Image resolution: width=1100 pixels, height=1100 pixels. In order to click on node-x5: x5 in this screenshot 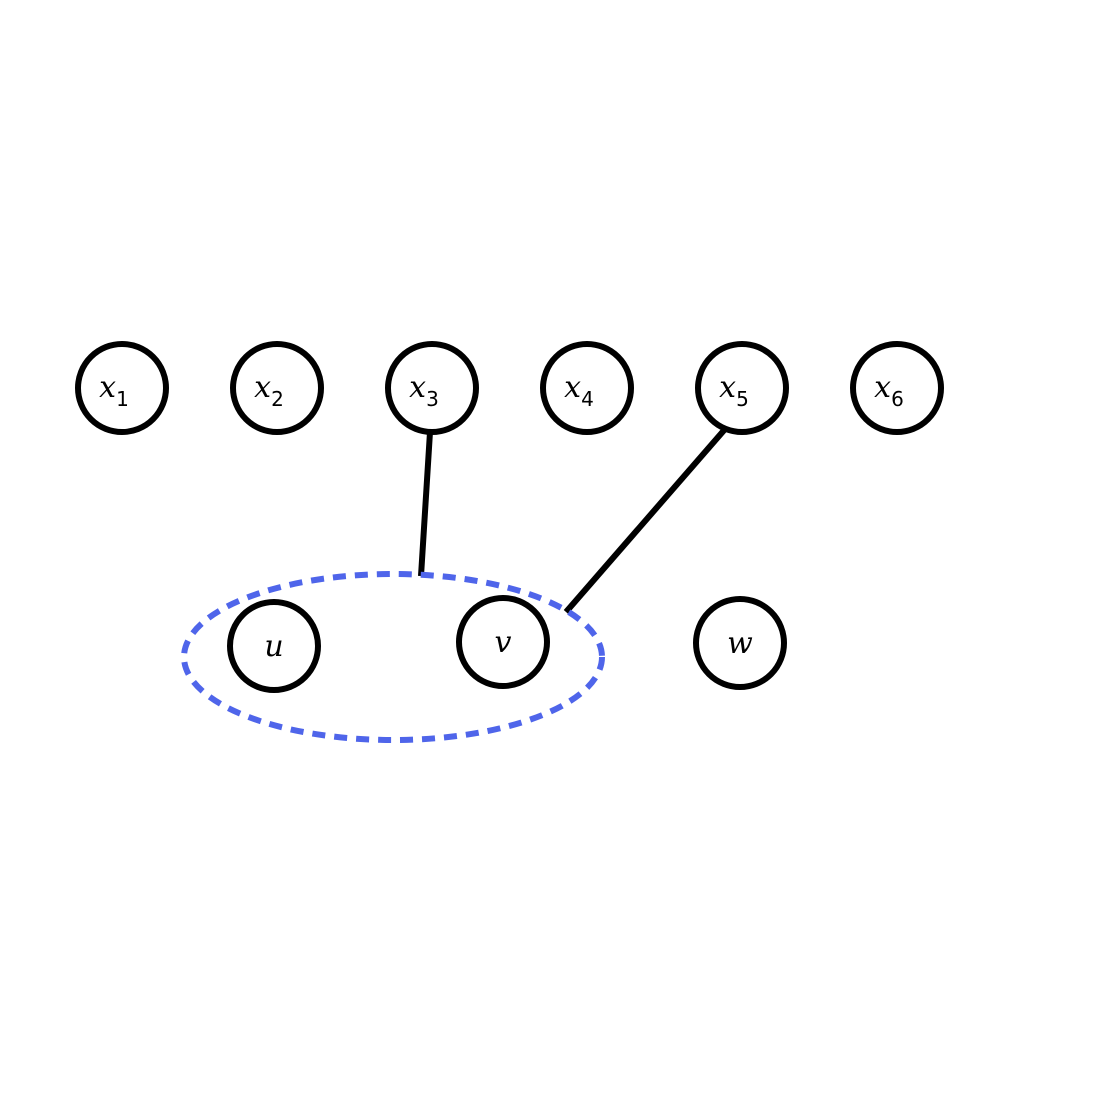, I will do `click(742, 388)`.